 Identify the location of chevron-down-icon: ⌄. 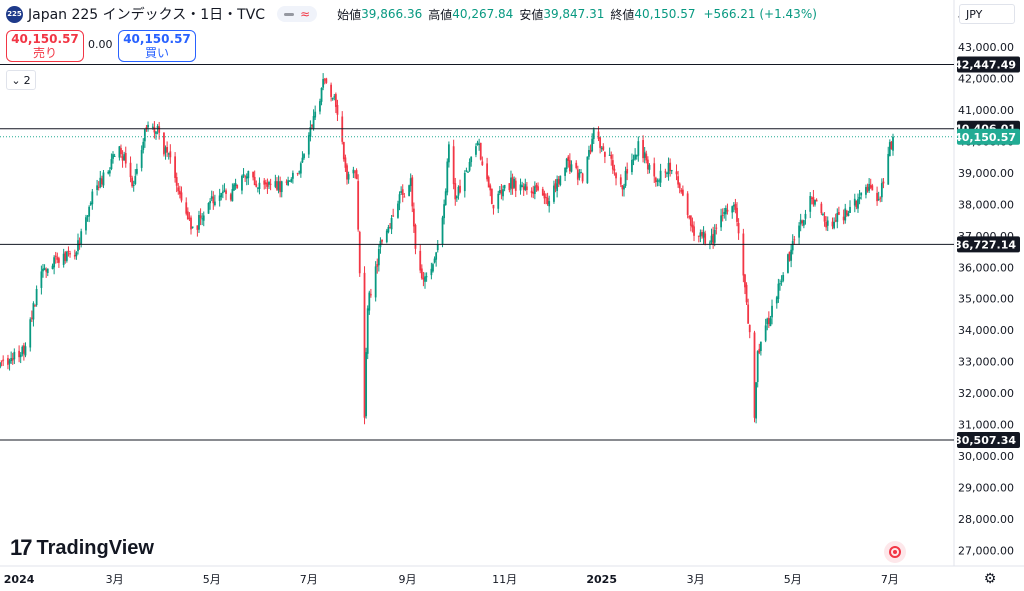
(16, 80).